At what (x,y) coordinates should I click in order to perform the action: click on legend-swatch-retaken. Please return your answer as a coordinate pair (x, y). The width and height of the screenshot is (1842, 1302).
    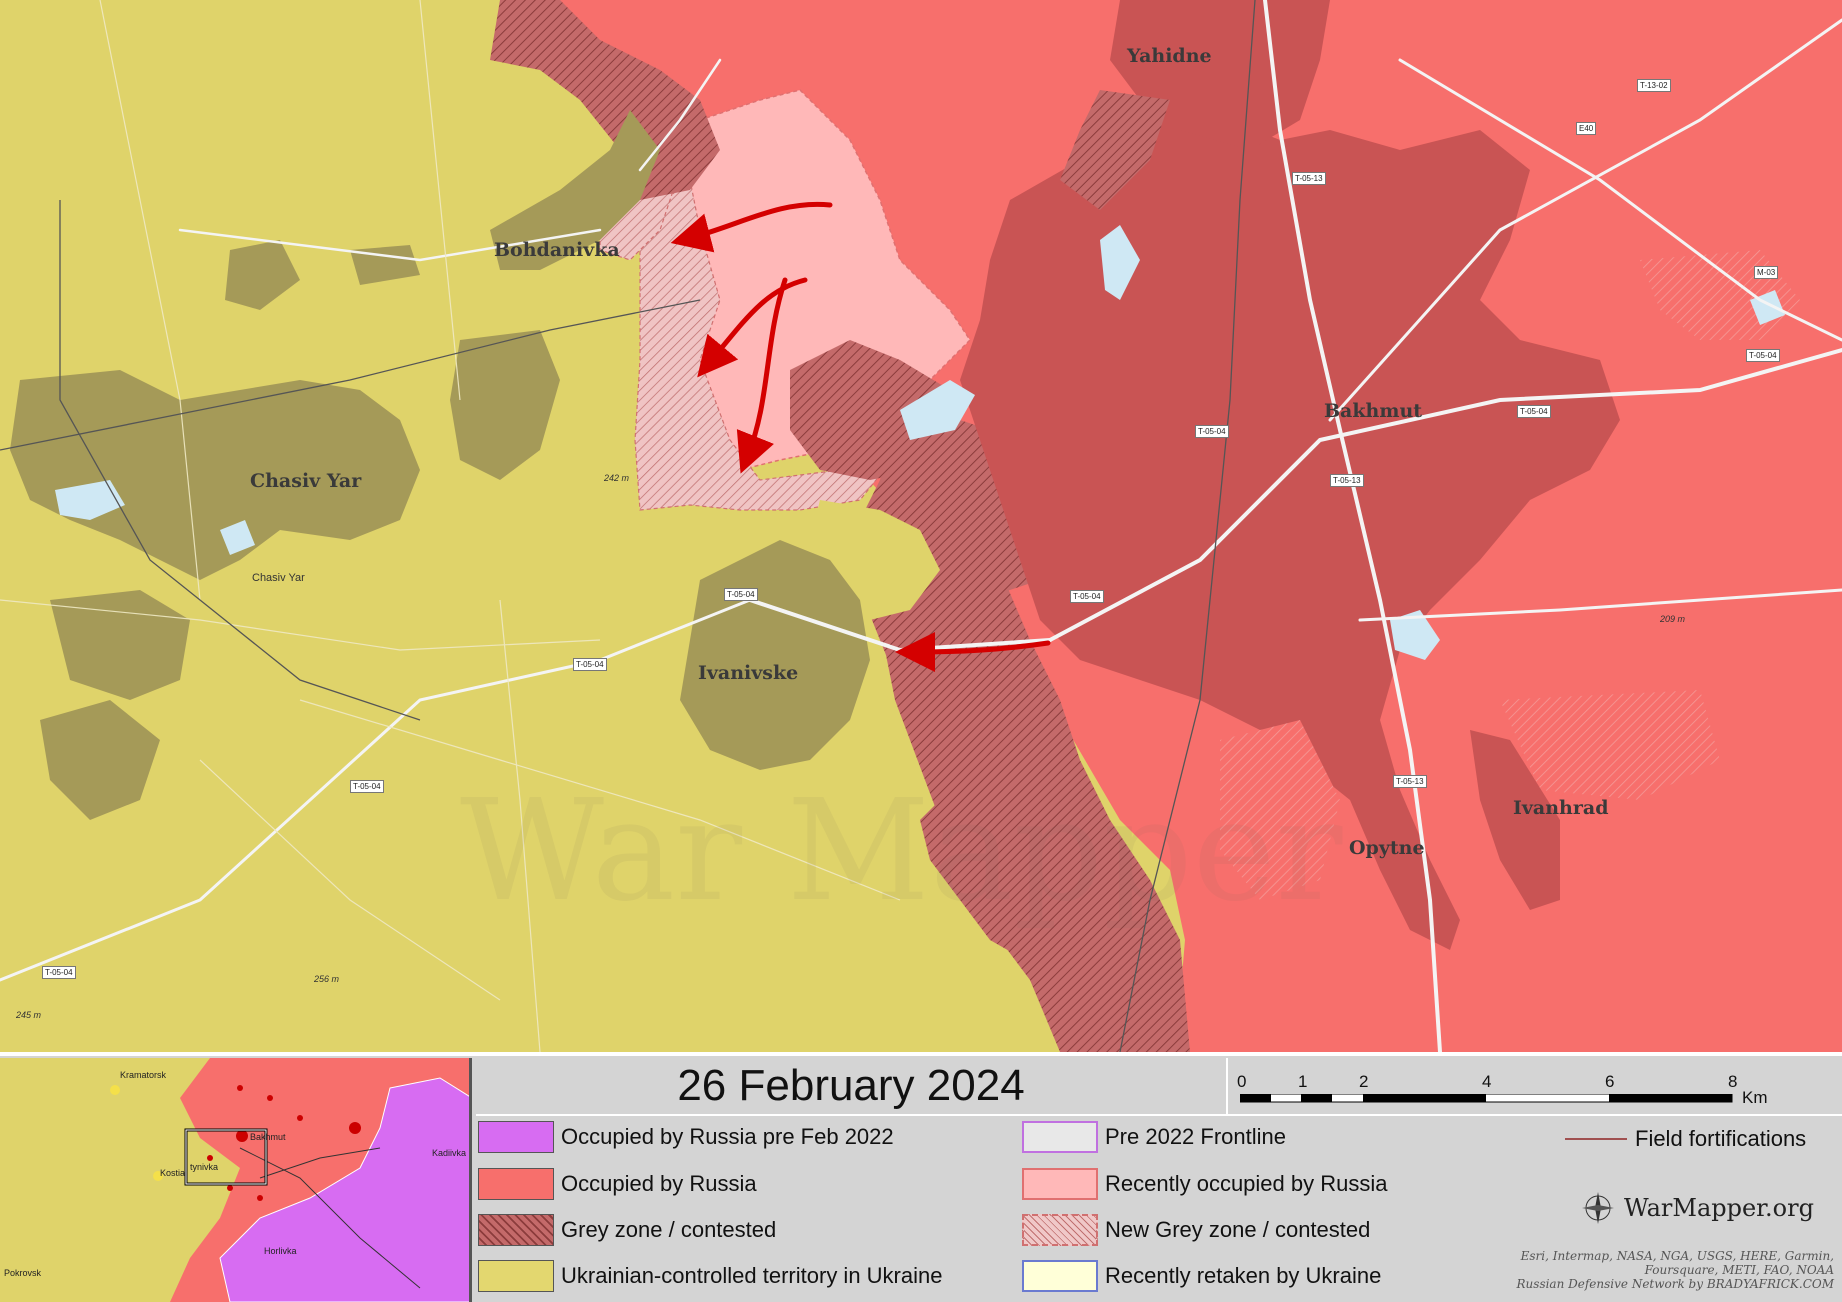
    Looking at the image, I should click on (1060, 1276).